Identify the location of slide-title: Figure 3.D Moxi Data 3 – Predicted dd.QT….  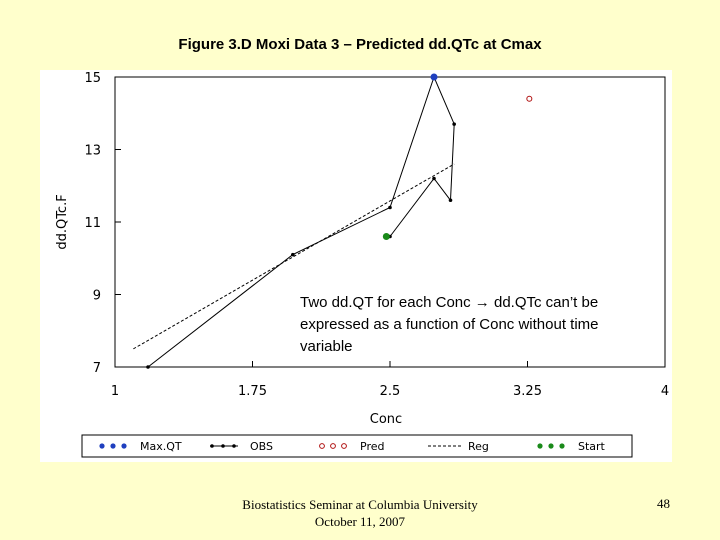
(360, 44).